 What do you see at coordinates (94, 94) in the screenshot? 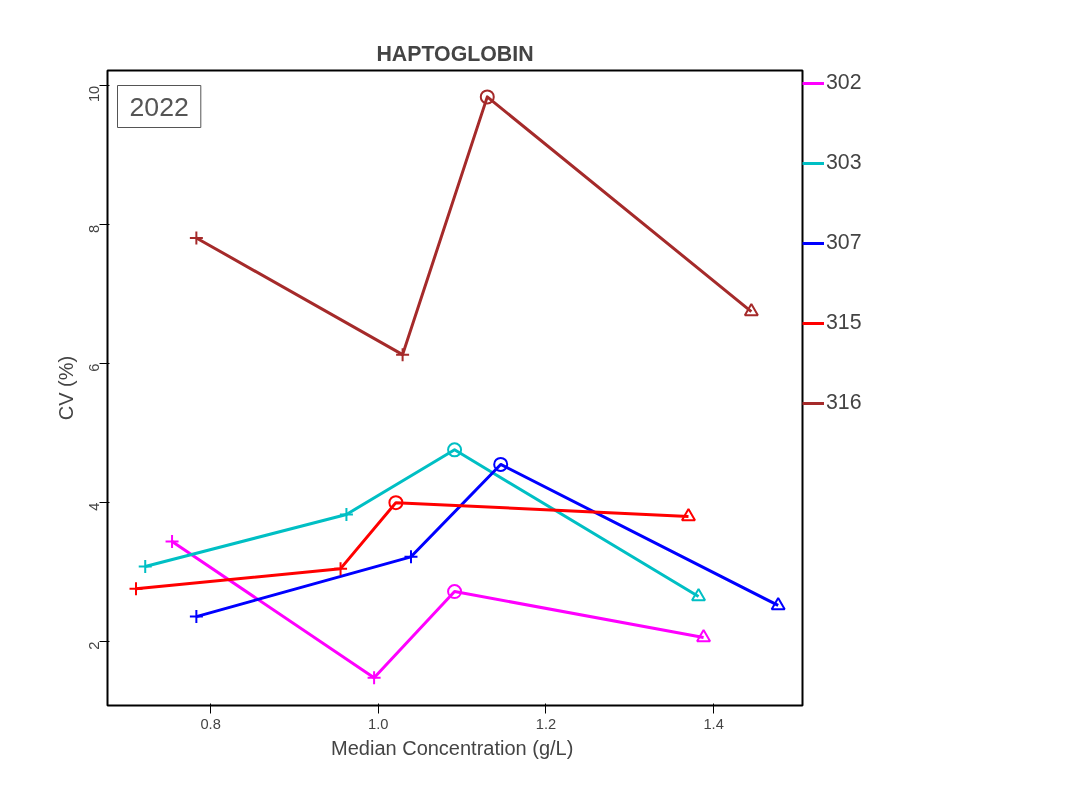
I see `y-tick-label: 10` at bounding box center [94, 94].